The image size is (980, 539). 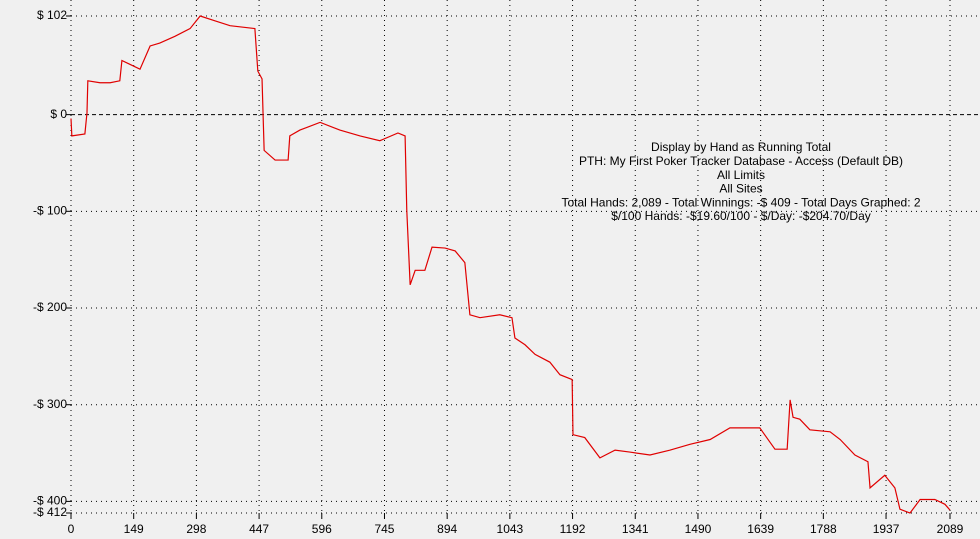 What do you see at coordinates (760, 529) in the screenshot?
I see `x-tick-label: 1639` at bounding box center [760, 529].